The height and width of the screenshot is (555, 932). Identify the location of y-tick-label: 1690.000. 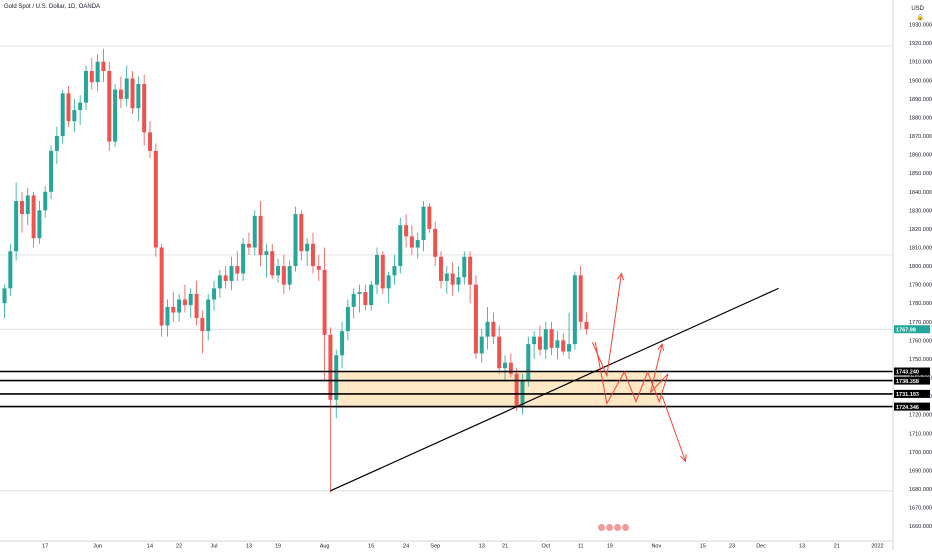
(920, 471).